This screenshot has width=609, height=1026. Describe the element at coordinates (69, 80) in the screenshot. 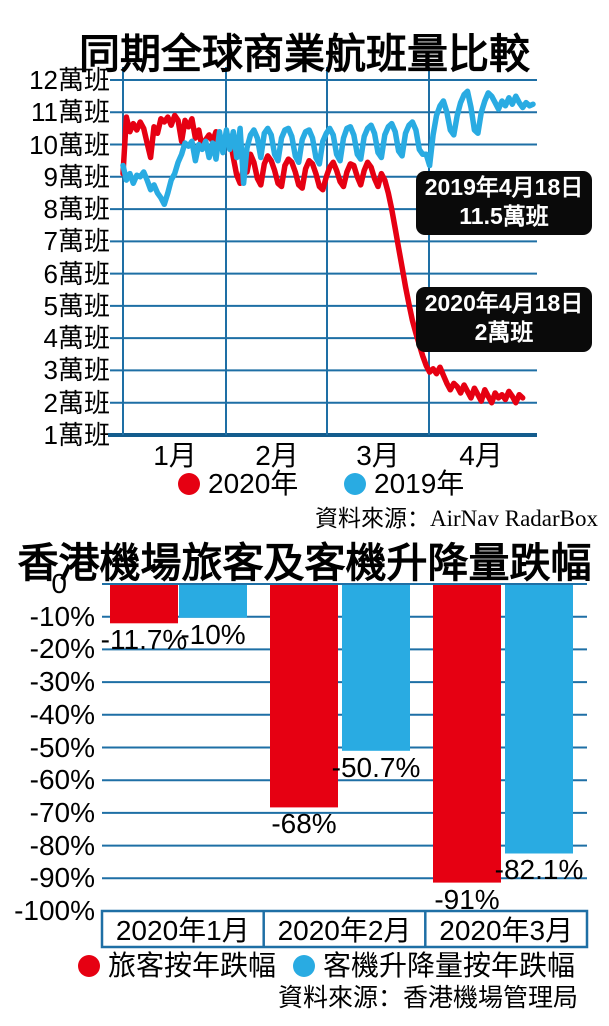

I see `top-y-tick-label: 12萬班` at that location.